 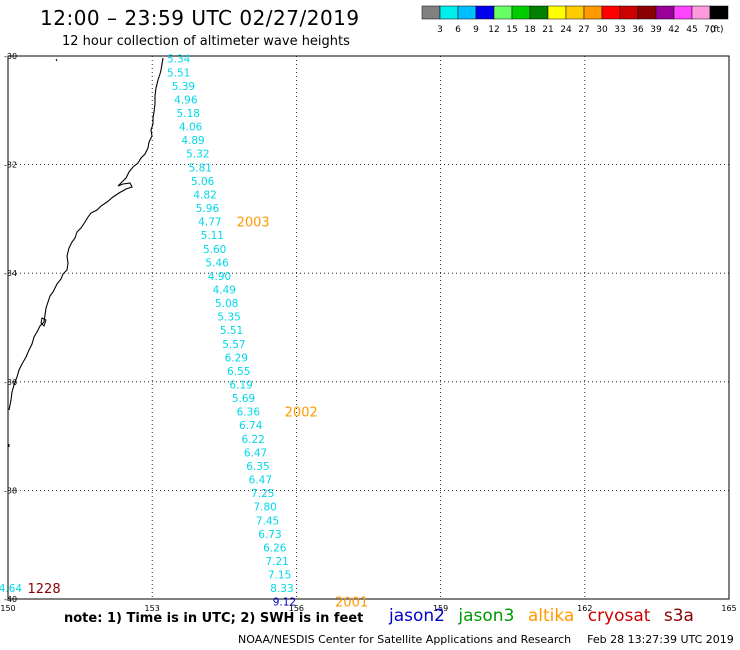 I want to click on swh-label: 6.22, so click(x=252, y=440).